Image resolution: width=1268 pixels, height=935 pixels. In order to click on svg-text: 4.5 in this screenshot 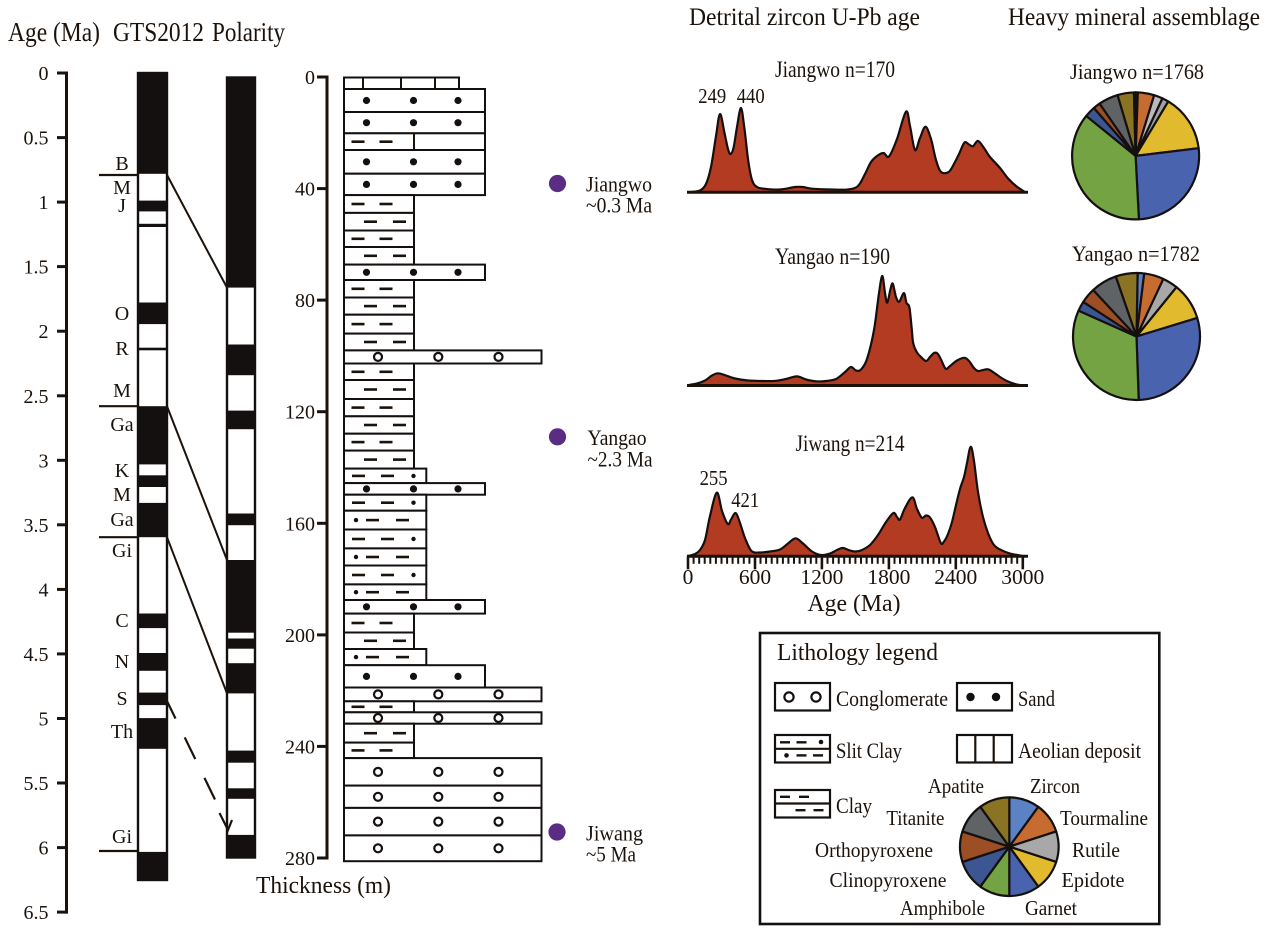, I will do `click(36, 655)`.